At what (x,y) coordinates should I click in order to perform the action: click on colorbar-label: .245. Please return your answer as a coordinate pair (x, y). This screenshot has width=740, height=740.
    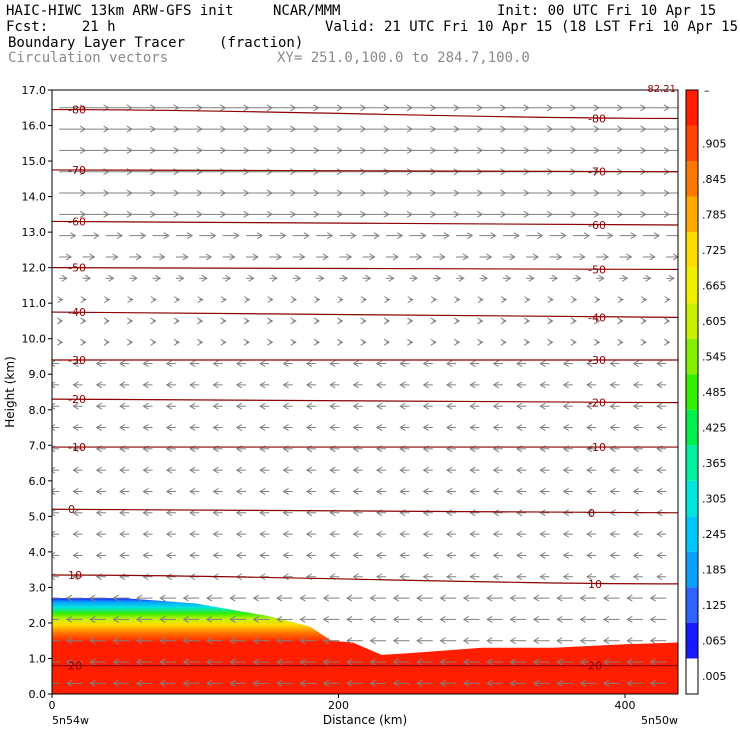
    Looking at the image, I should click on (714, 534).